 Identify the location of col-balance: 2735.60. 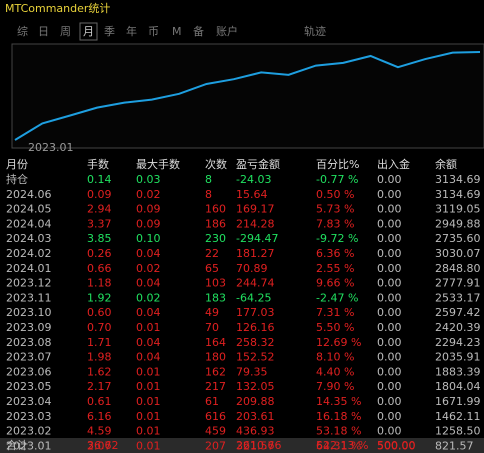
(458, 238).